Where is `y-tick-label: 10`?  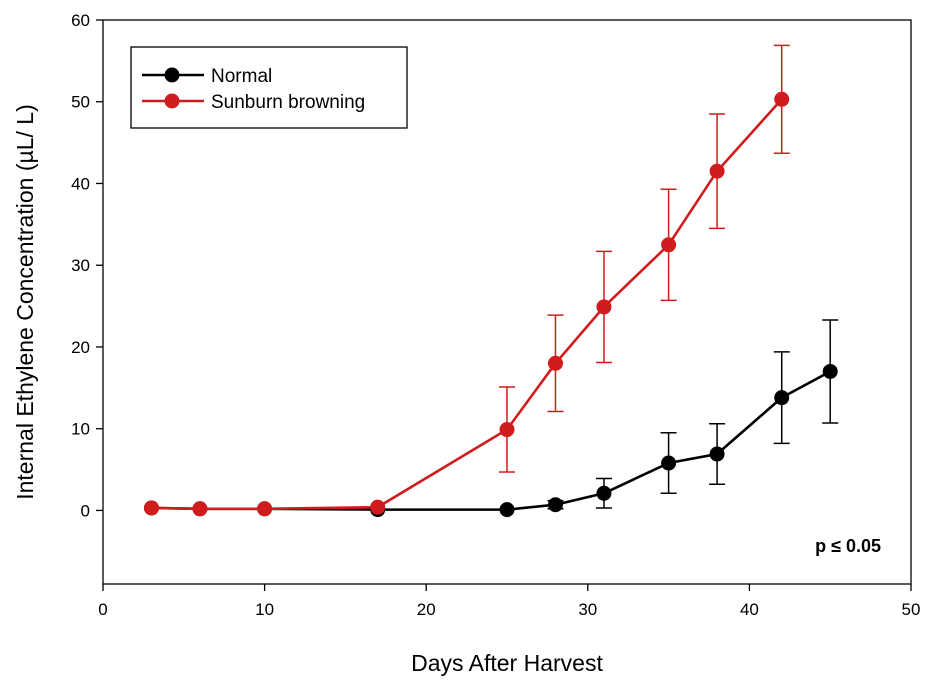
y-tick-label: 10 is located at coordinates (80, 429).